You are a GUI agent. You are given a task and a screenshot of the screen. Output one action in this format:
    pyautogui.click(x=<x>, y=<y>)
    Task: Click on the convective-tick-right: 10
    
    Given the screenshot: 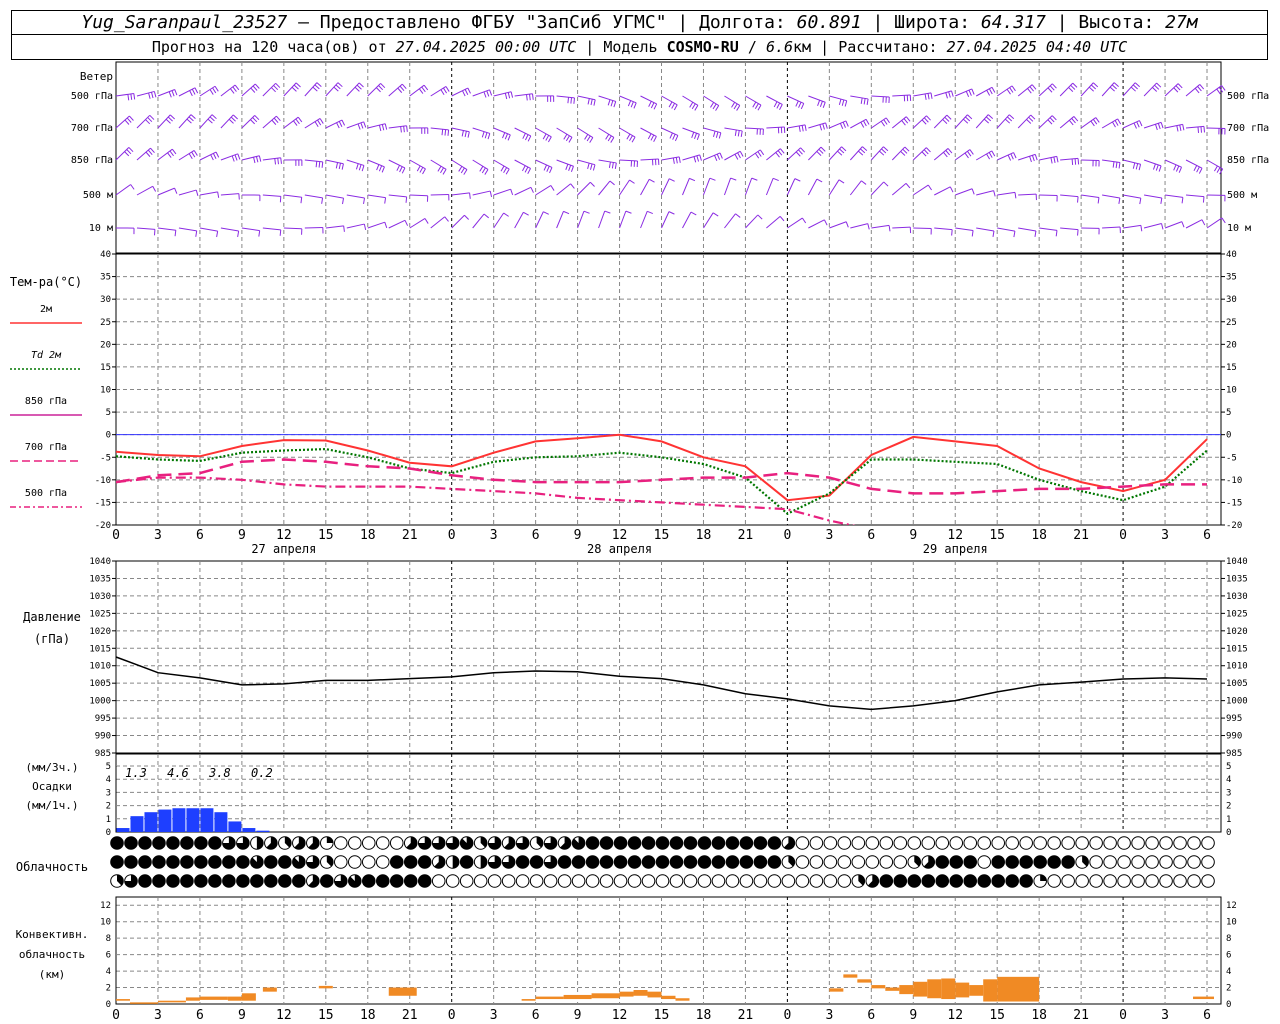 What is the action you would take?
    pyautogui.click(x=1231, y=923)
    